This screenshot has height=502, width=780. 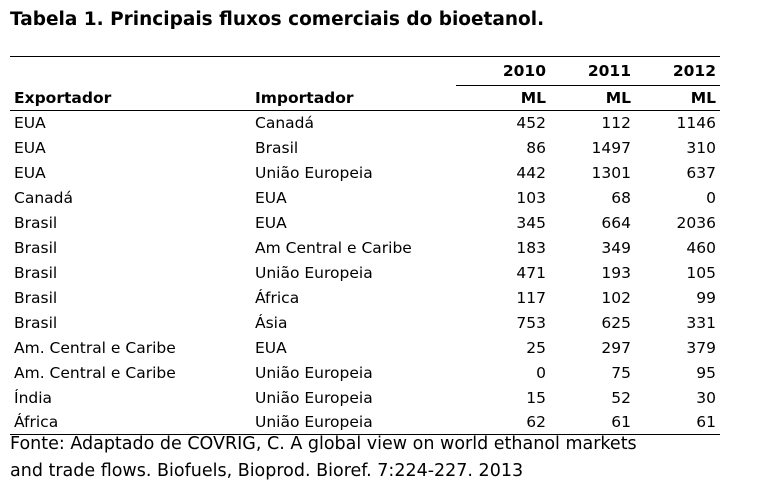 I want to click on importer-cell: Ásia, so click(x=271, y=323).